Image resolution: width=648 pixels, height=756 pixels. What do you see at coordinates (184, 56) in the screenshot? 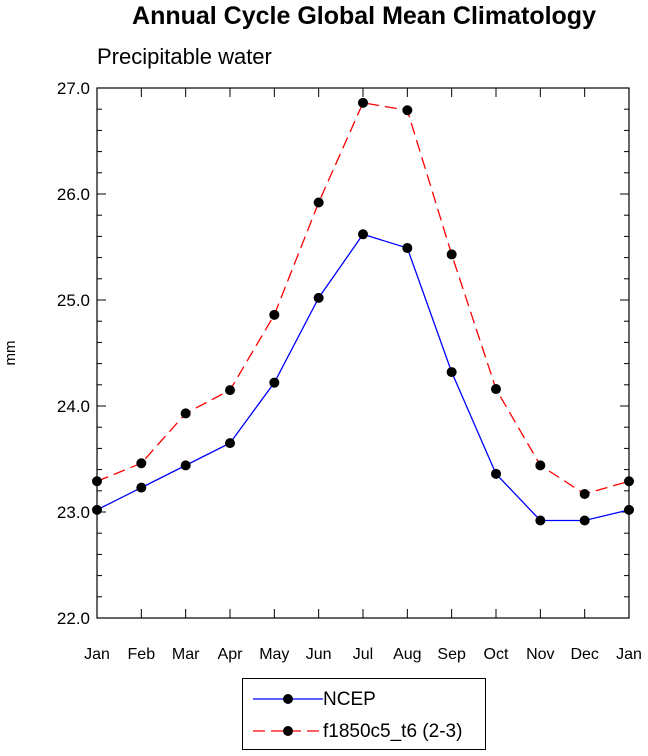
I see `chart-subtitle: Precipitable water` at bounding box center [184, 56].